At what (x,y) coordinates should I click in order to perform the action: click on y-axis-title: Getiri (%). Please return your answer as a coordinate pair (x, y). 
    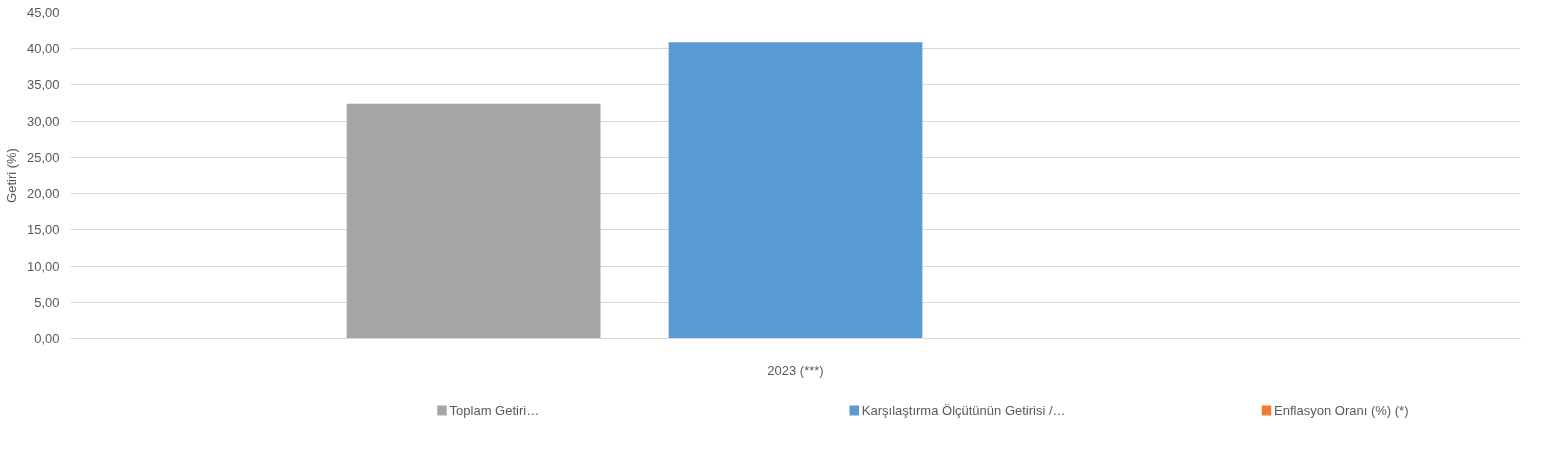
    Looking at the image, I should click on (11, 175).